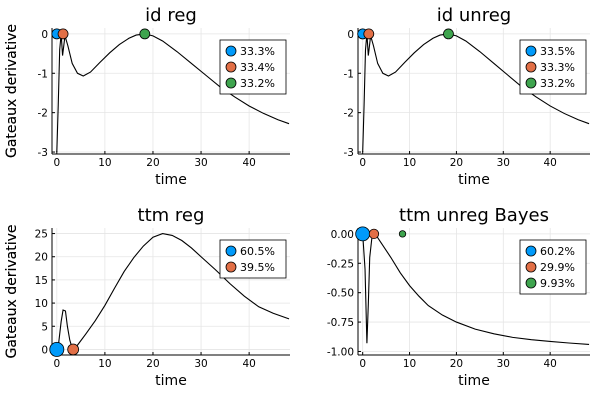  I want to click on legend-label: 60.5%, so click(257, 251).